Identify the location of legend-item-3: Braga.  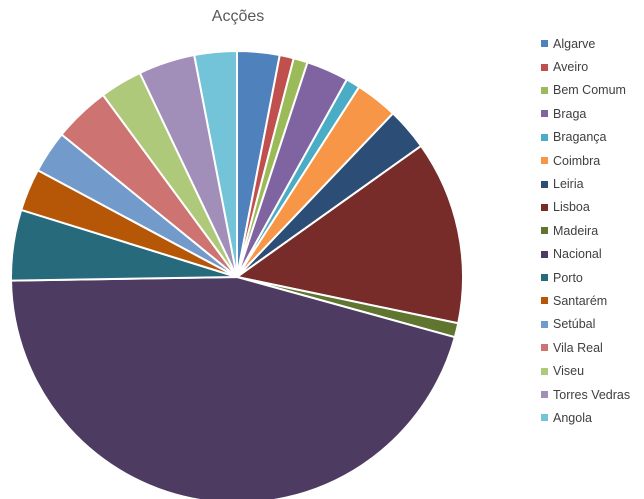
(585, 113).